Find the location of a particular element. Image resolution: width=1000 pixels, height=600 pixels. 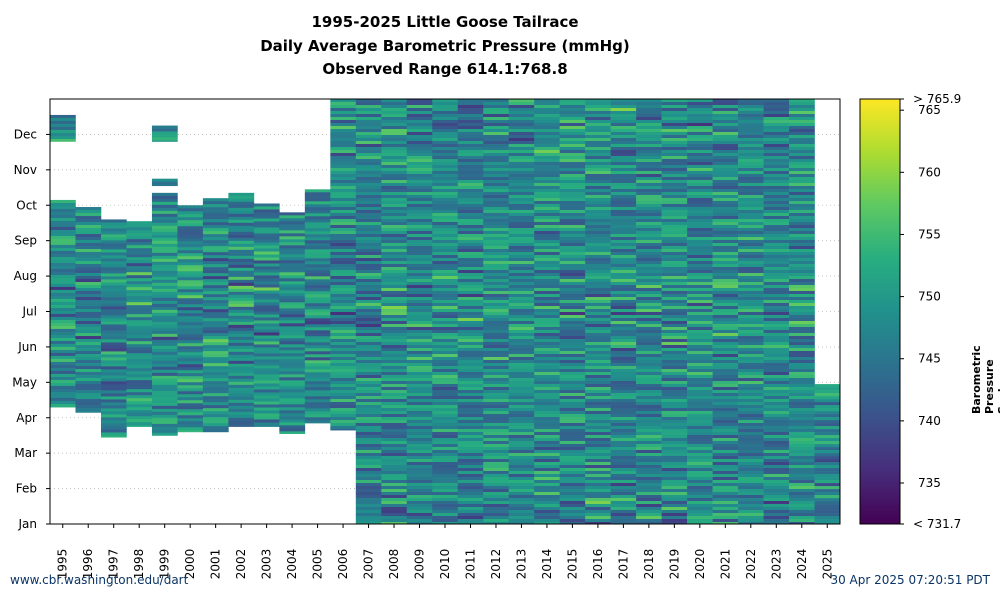

chart-subtitle: Daily Average Barometric Pressure (mmHg) is located at coordinates (445, 46).